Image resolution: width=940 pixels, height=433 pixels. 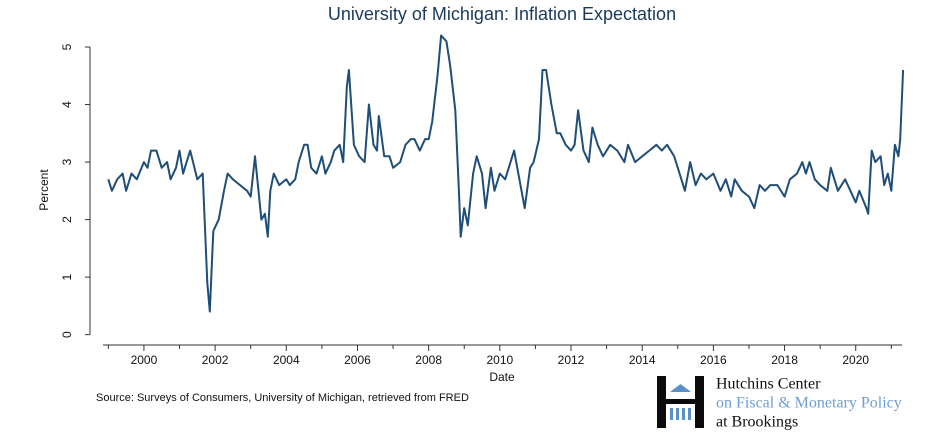 I want to click on y-tick-label: 1, so click(x=67, y=276).